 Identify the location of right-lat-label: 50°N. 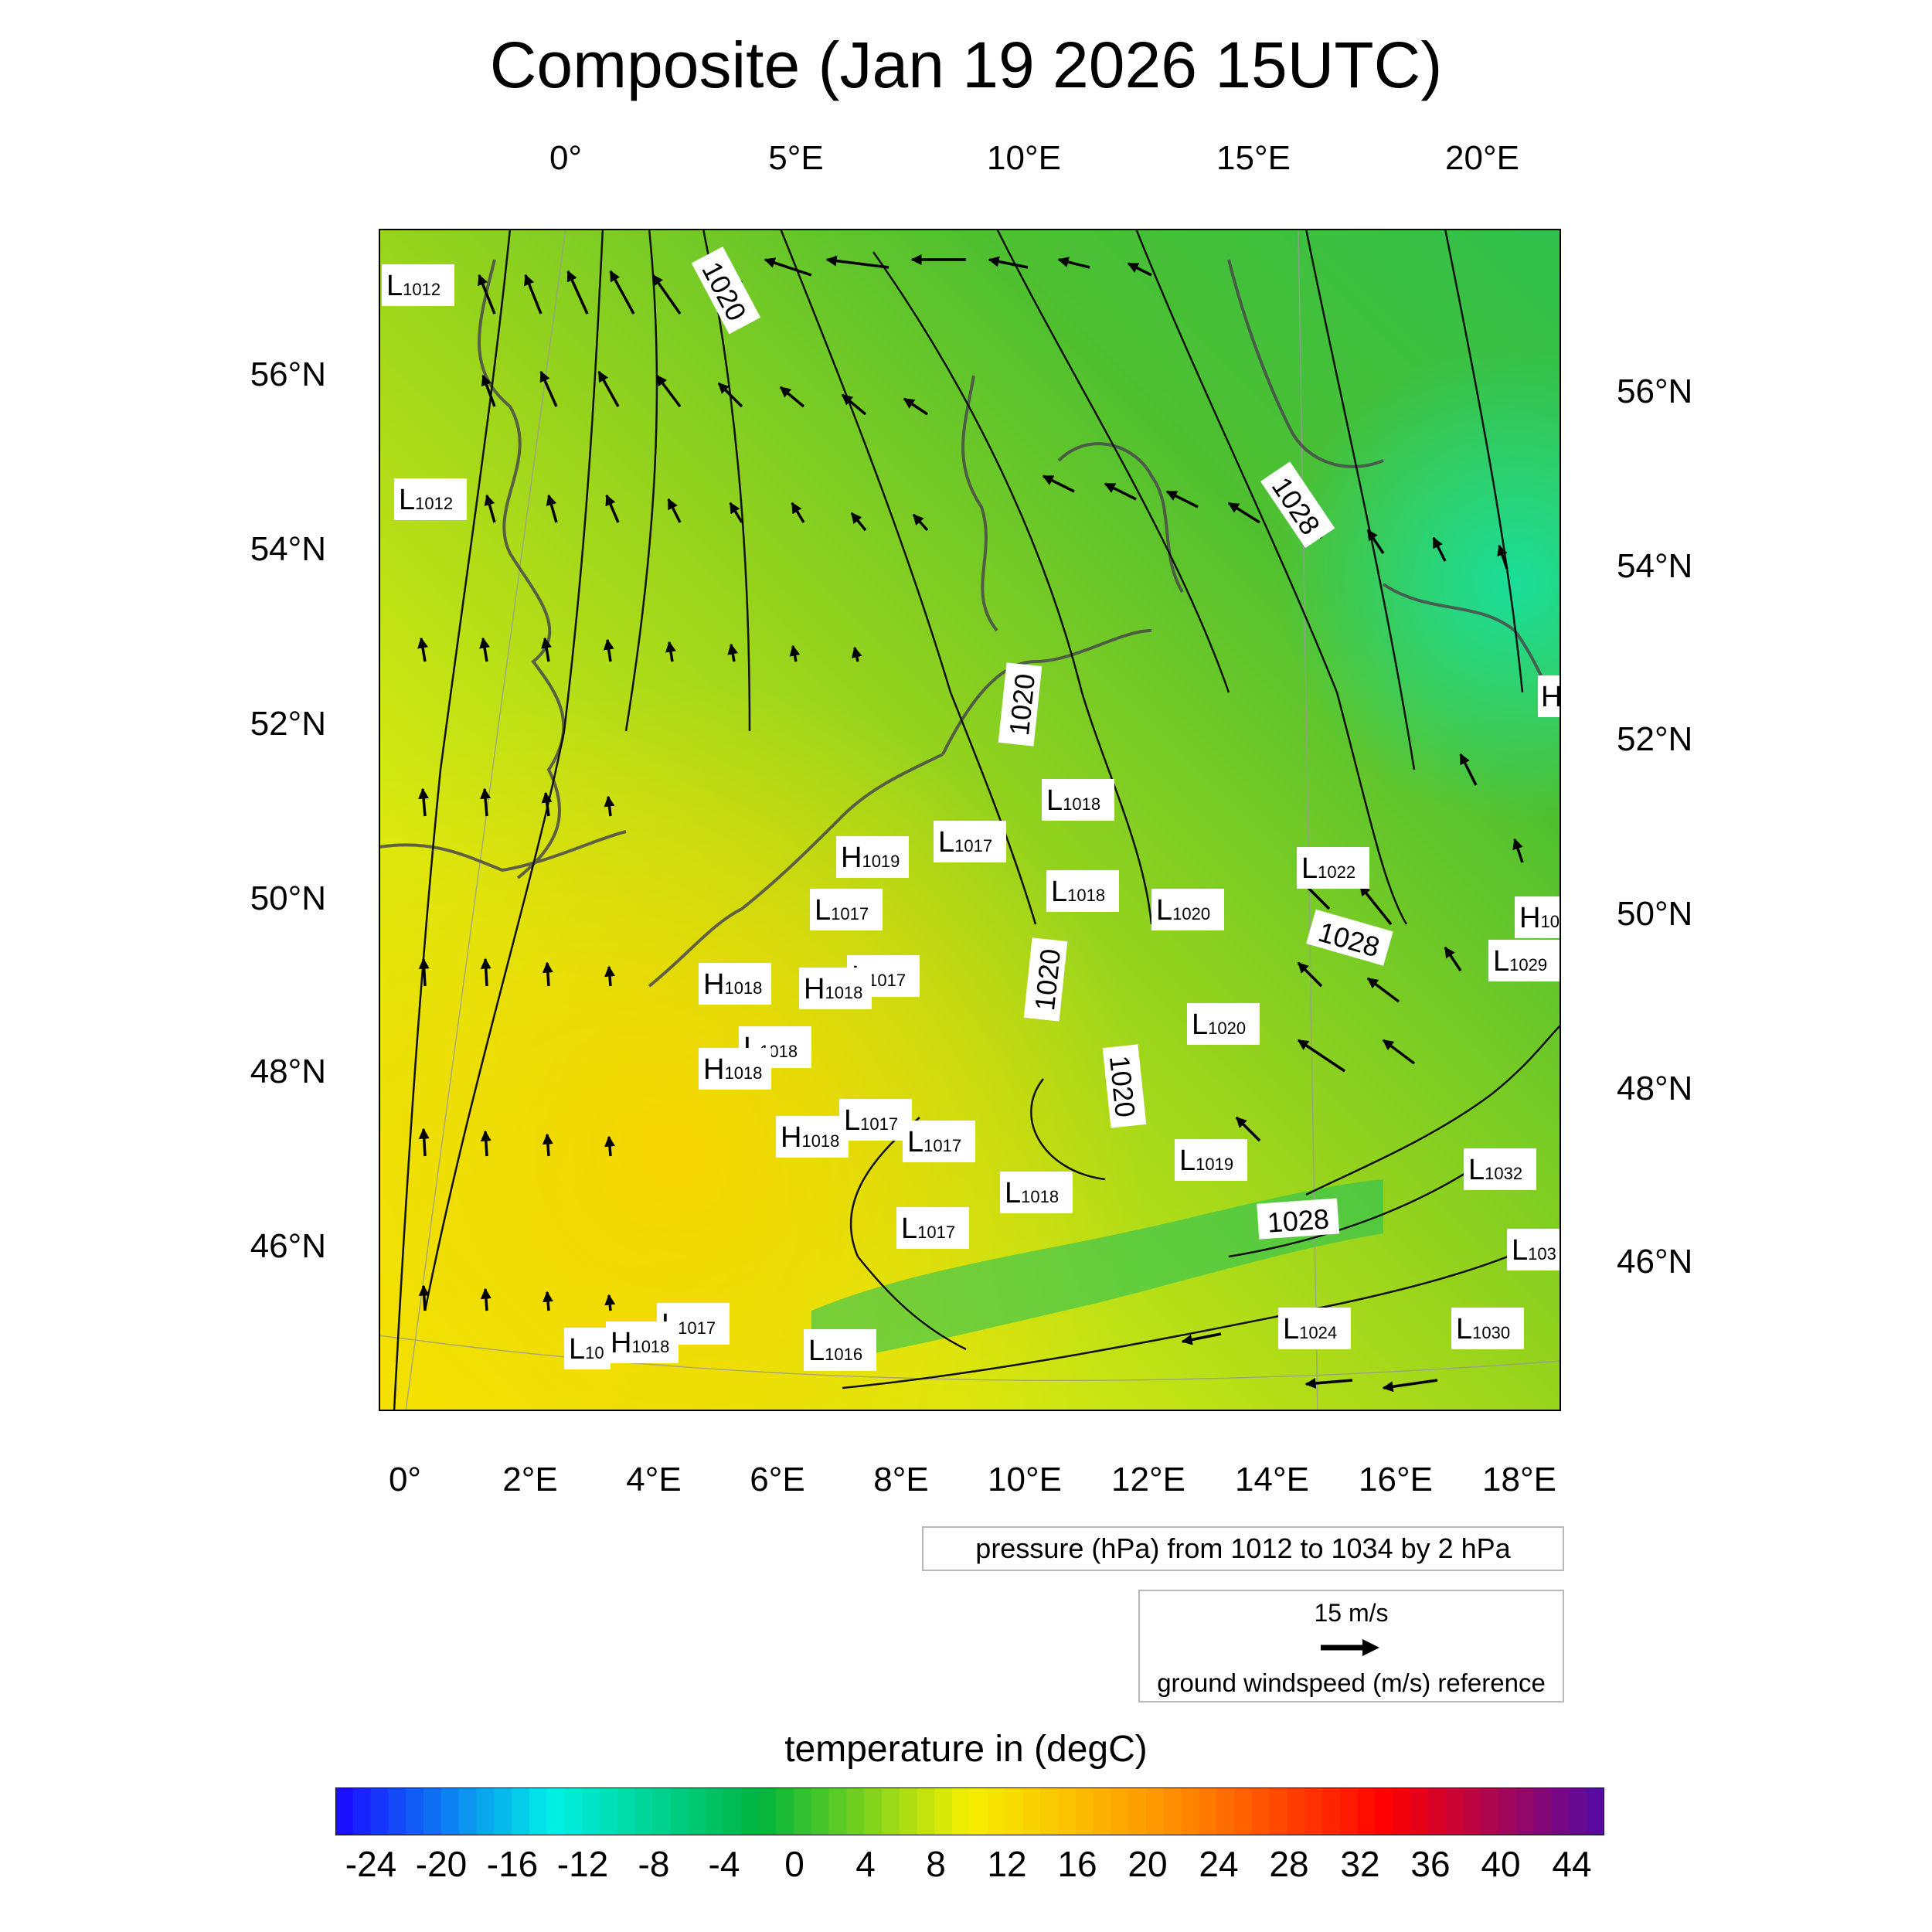
(1655, 914).